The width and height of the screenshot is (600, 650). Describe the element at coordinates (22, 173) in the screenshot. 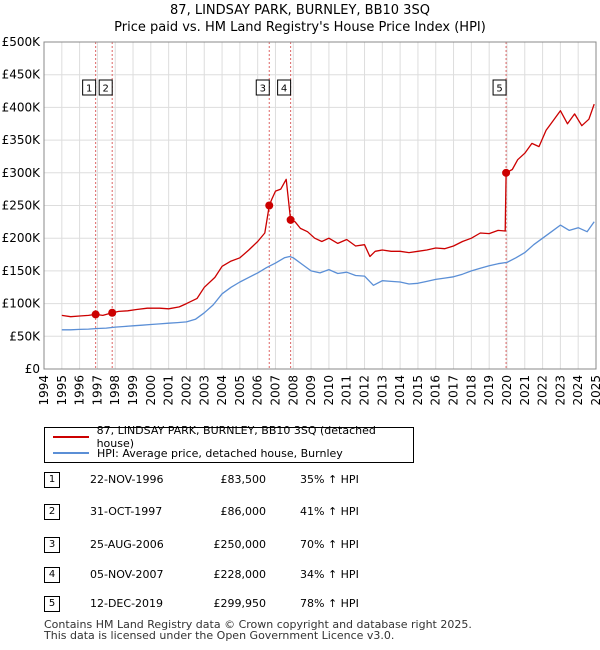

I see `y-tick-label: £300K` at that location.